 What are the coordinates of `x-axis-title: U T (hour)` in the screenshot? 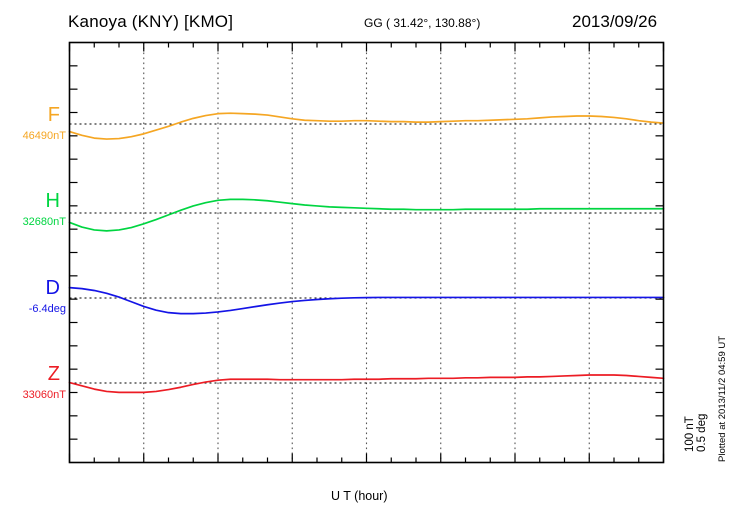 It's located at (359, 496).